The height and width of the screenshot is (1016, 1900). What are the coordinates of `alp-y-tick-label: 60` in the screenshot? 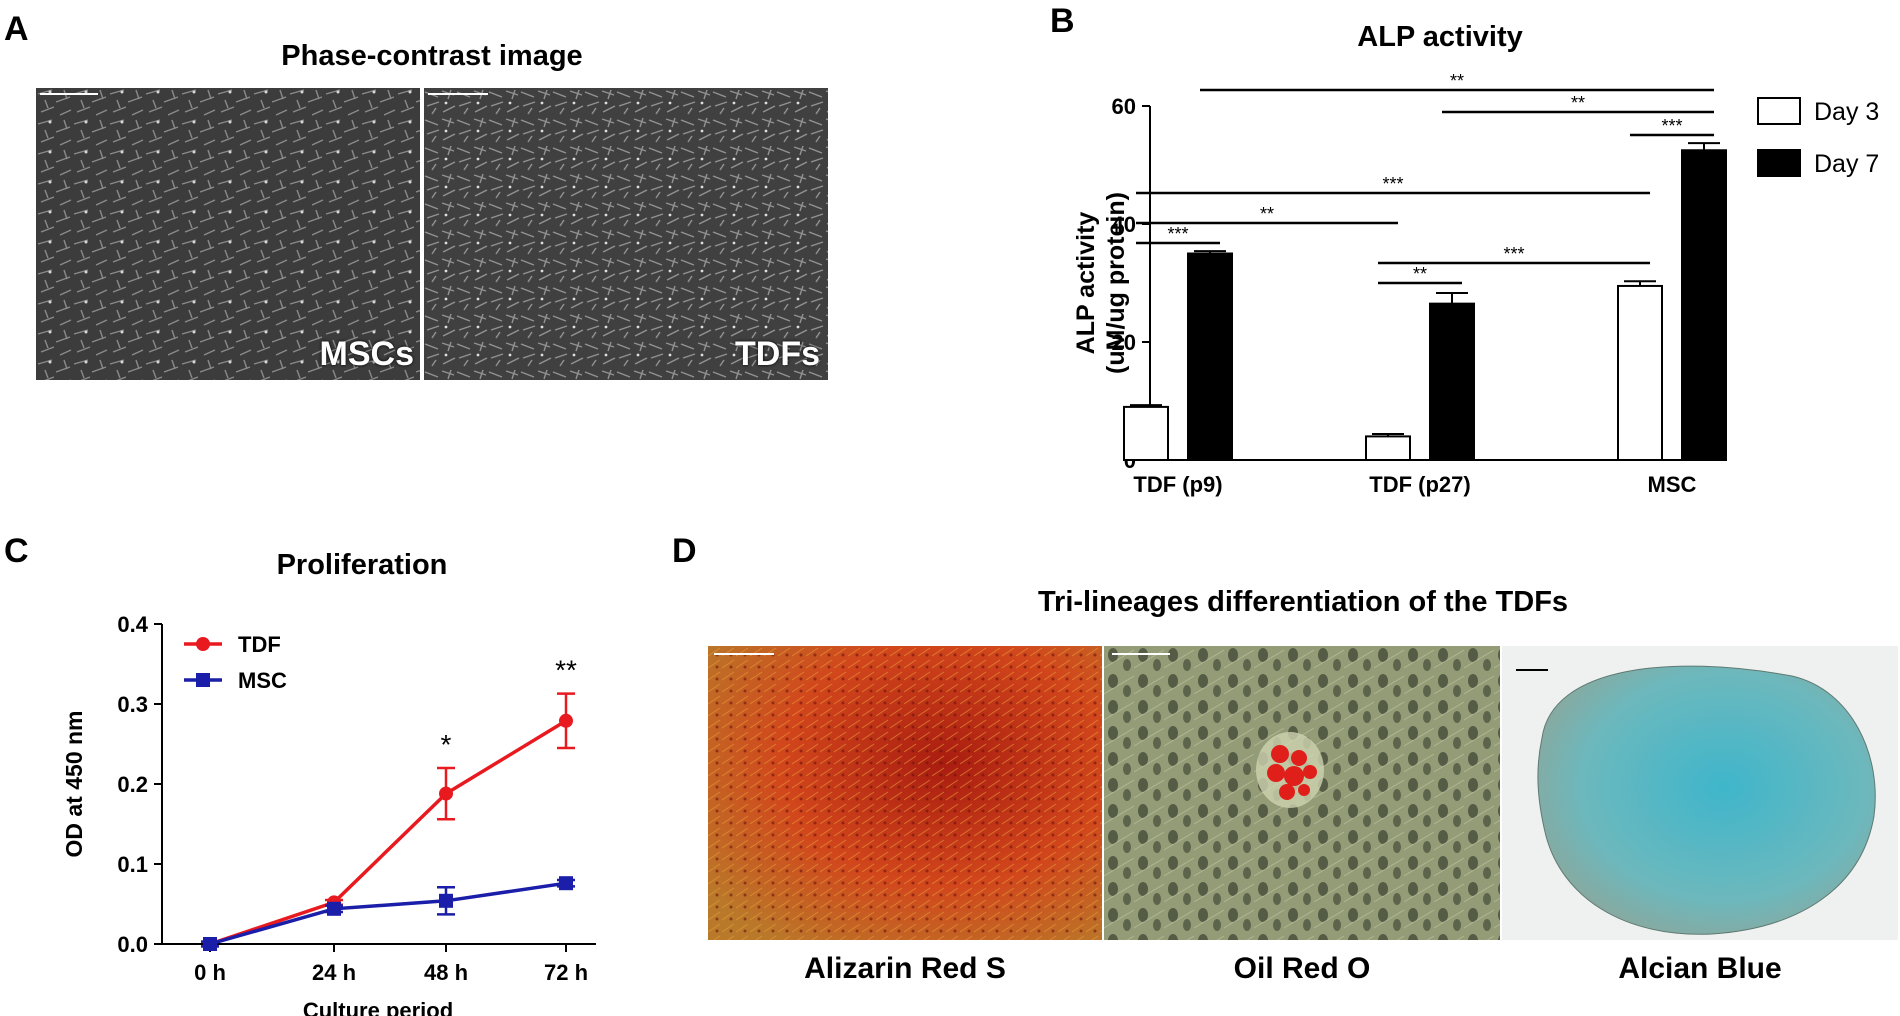 It's located at (1124, 106).